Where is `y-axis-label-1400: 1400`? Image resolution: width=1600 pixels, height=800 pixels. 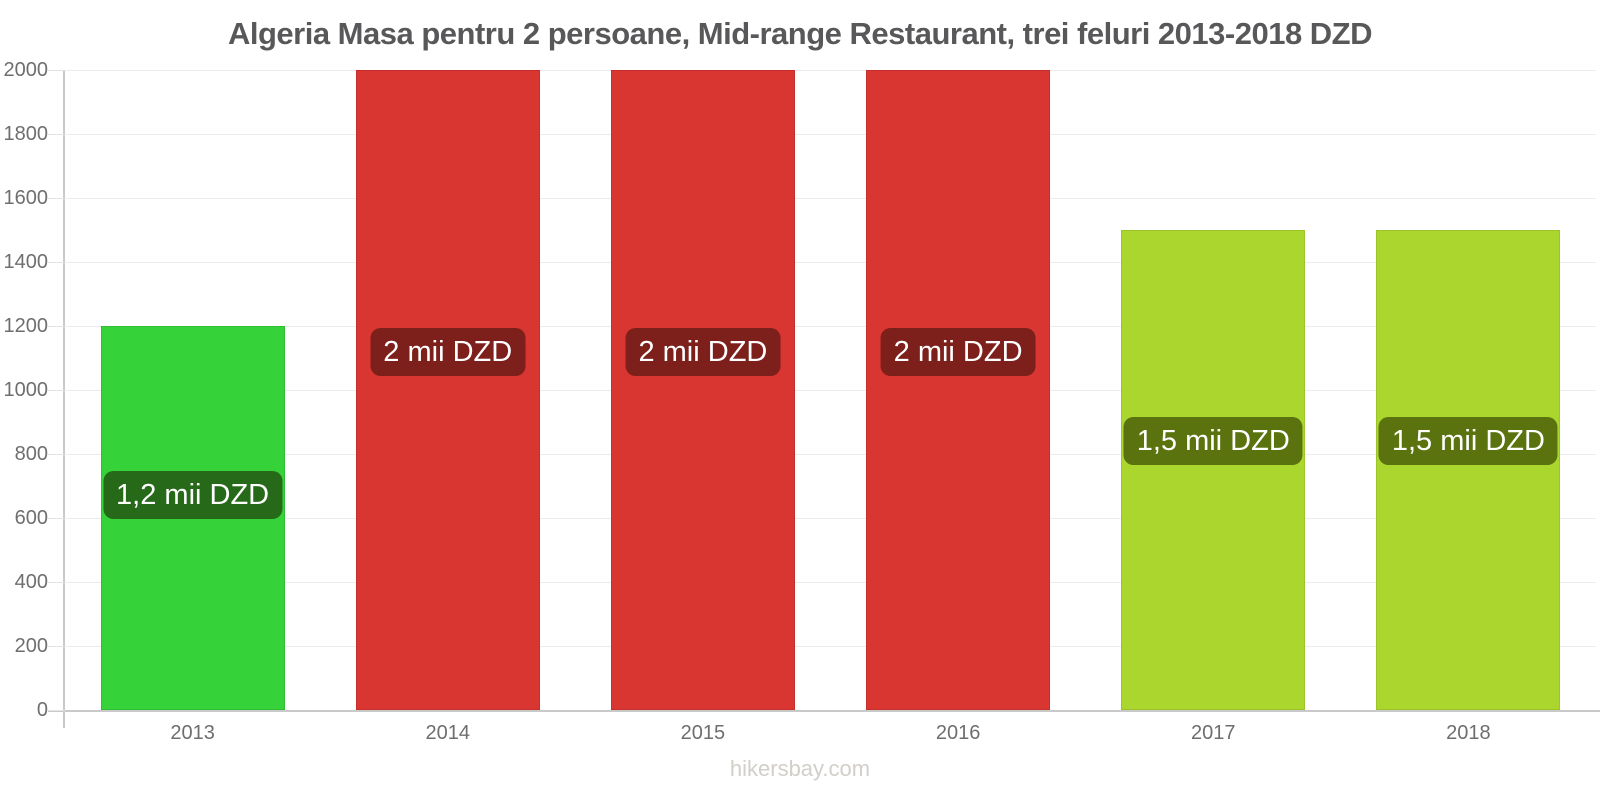 y-axis-label-1400: 1400 is located at coordinates (26, 262).